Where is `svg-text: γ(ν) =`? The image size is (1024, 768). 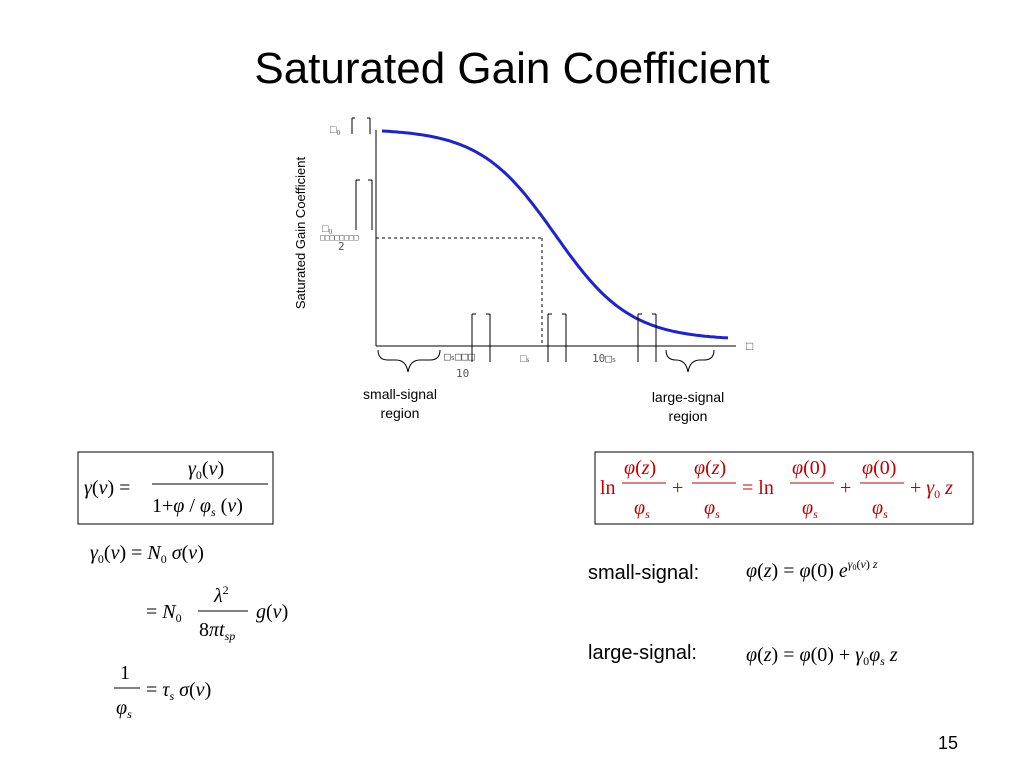 svg-text: γ(ν) = is located at coordinates (107, 488).